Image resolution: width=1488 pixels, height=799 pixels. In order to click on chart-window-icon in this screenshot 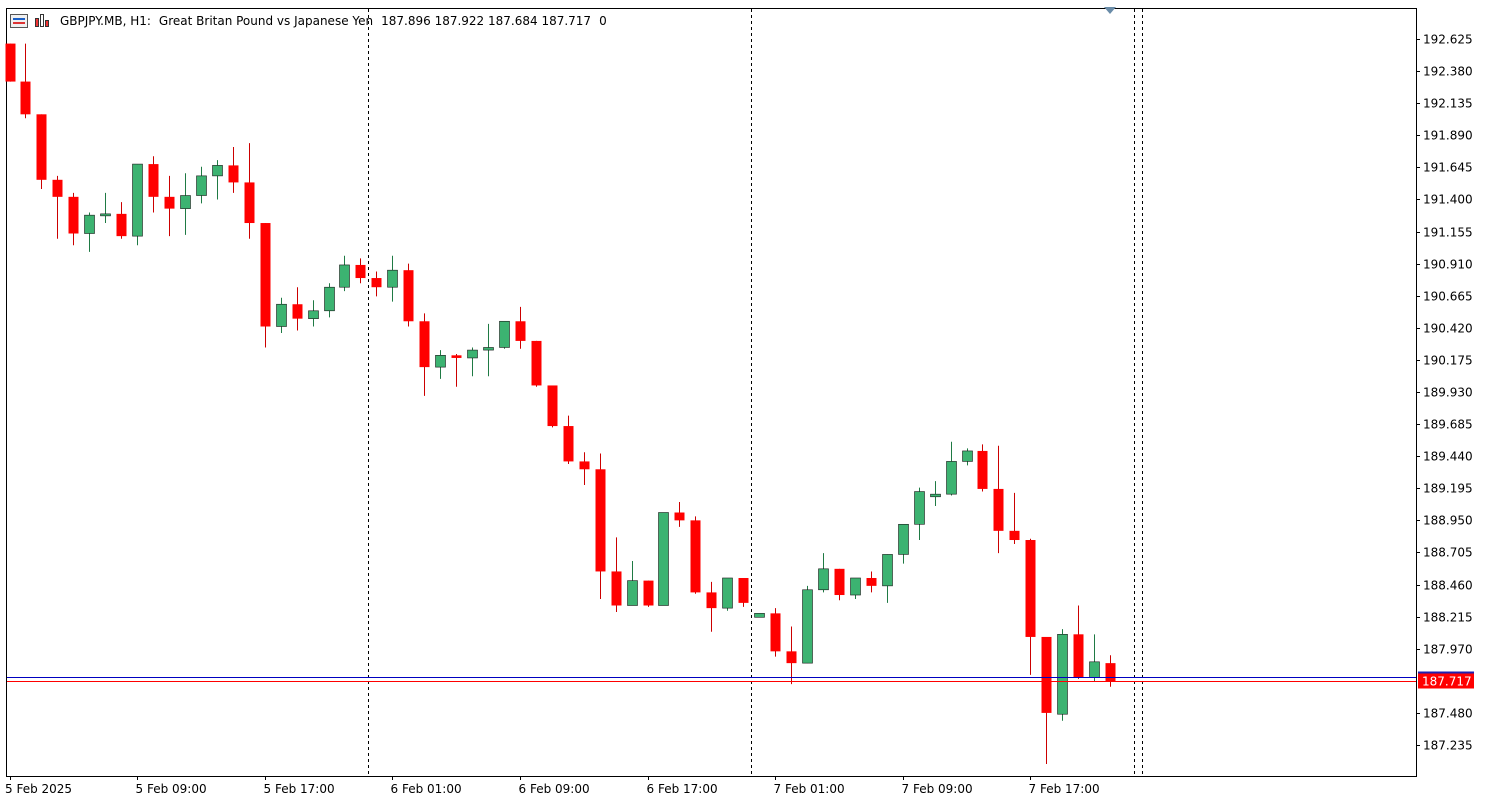, I will do `click(43, 21)`.